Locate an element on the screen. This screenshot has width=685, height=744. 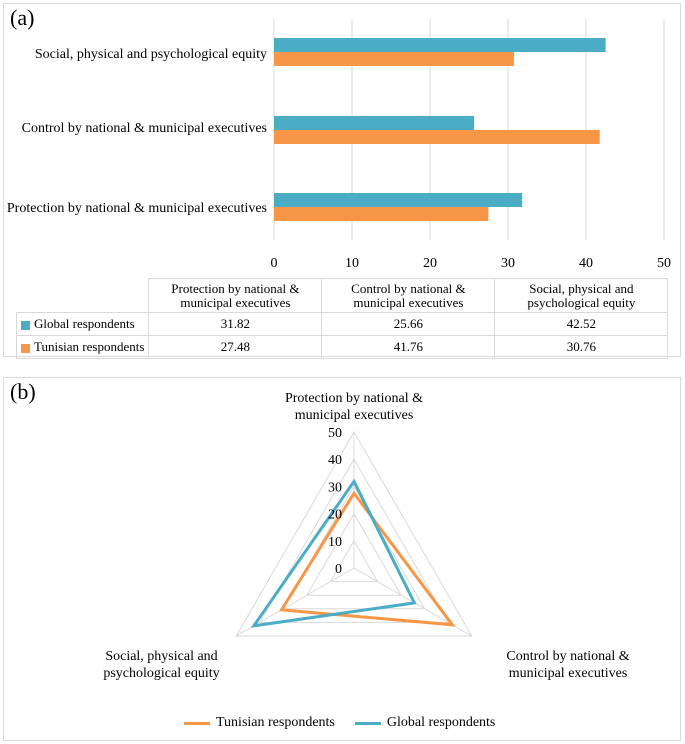
series-name: Tunisian respondents is located at coordinates (89, 346).